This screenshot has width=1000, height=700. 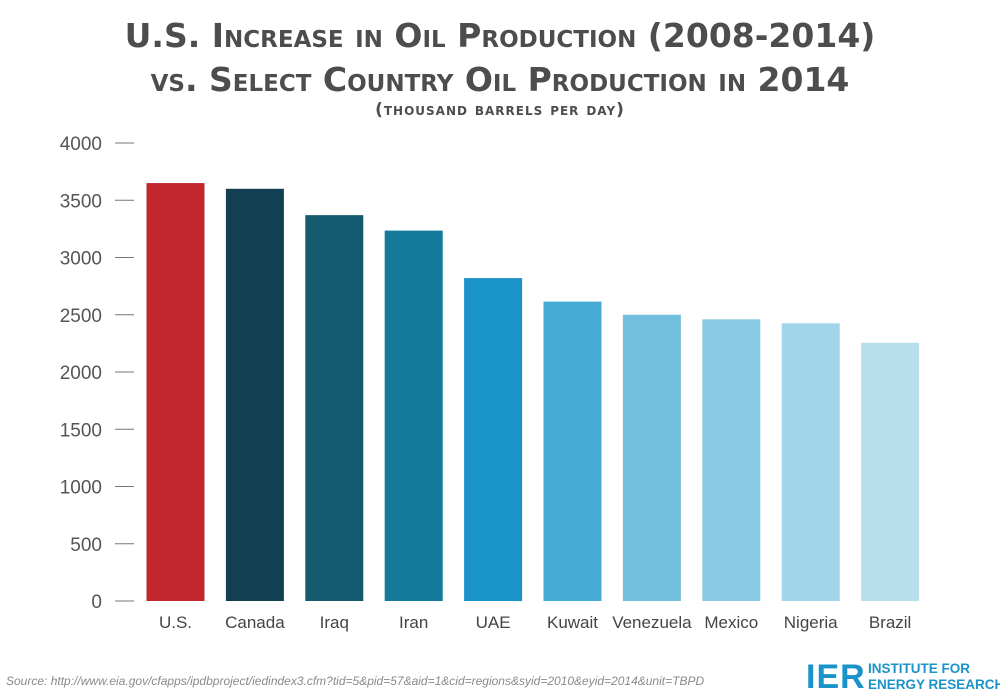 What do you see at coordinates (96, 602) in the screenshot?
I see `y-tick-label: 0` at bounding box center [96, 602].